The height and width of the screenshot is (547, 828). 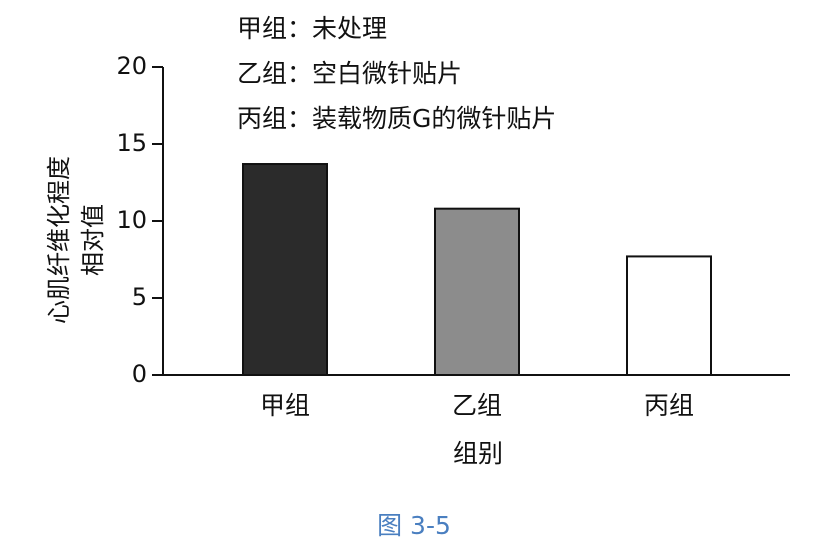 What do you see at coordinates (312, 28) in the screenshot?
I see `note: 甲组：未处理` at bounding box center [312, 28].